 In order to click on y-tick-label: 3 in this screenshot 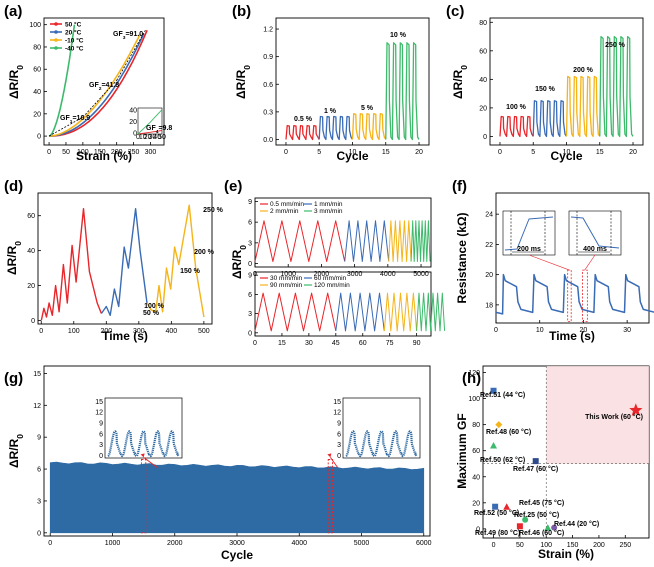, I will do `click(250, 243)`.